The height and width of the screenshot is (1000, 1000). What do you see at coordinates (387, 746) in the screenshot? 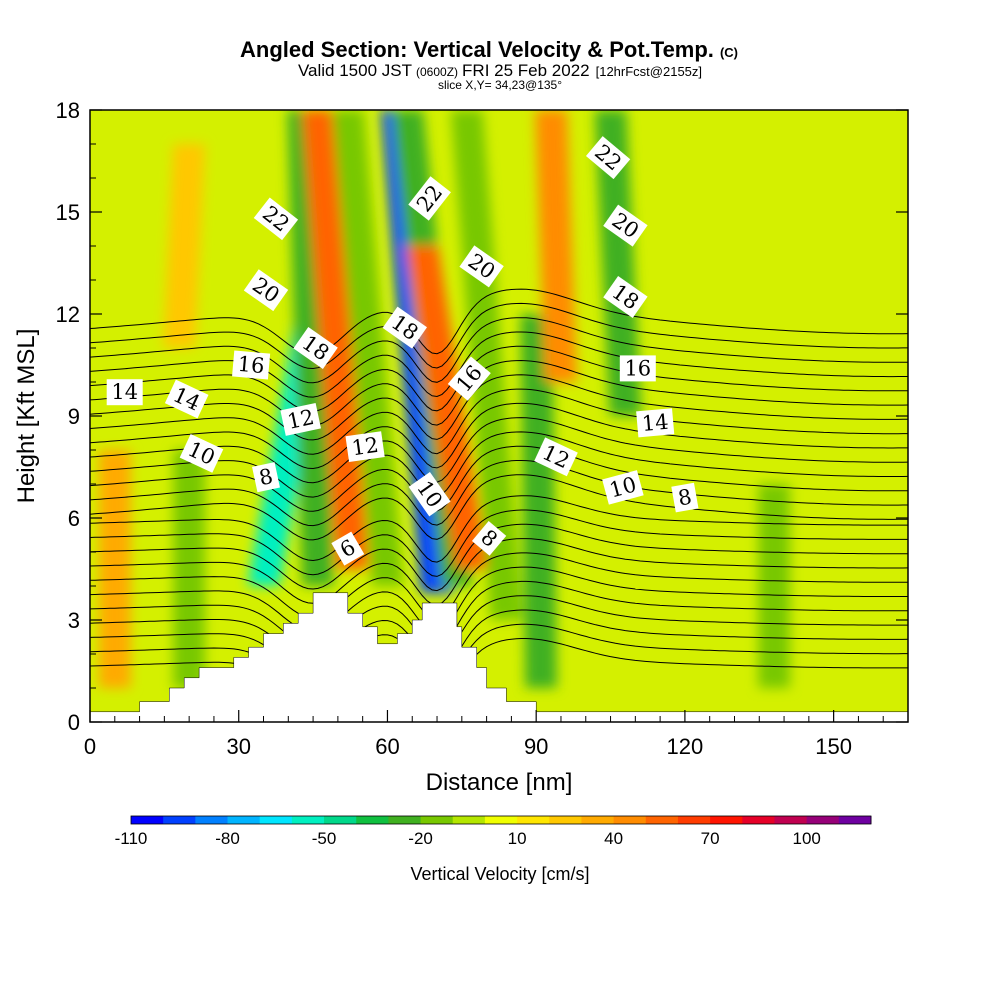
I see `x-tick-label: 60` at bounding box center [387, 746].